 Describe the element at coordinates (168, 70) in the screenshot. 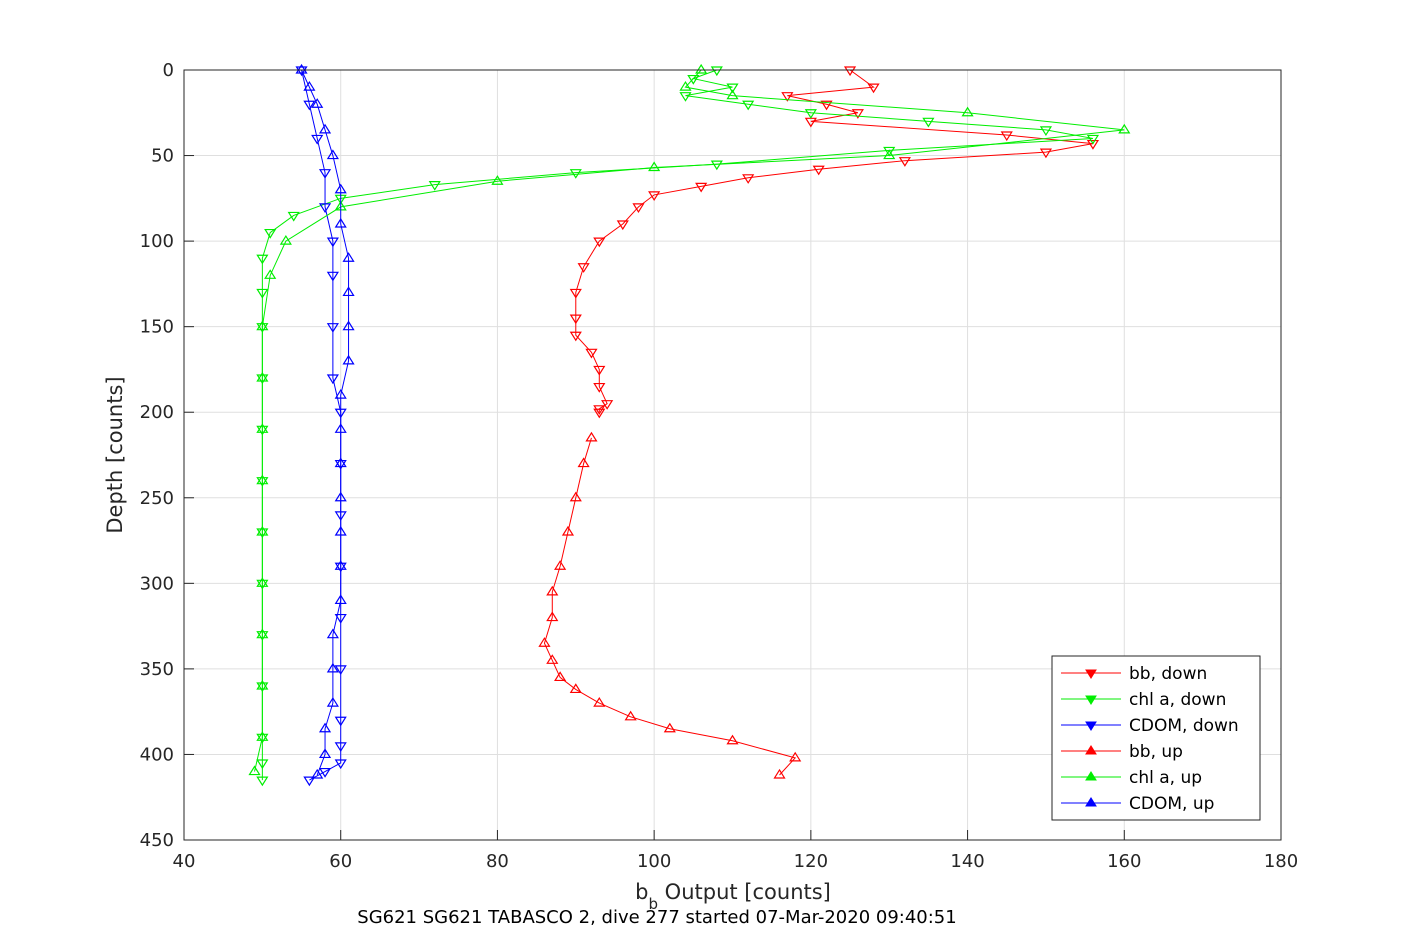

I see `y-tick-label: 0` at that location.